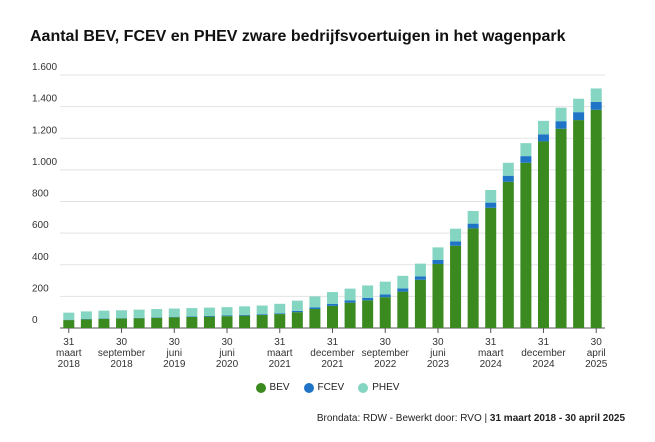 The image size is (655, 442). Describe the element at coordinates (332, 353) in the screenshot. I see `x-tick-label: 31 december 2021` at that location.